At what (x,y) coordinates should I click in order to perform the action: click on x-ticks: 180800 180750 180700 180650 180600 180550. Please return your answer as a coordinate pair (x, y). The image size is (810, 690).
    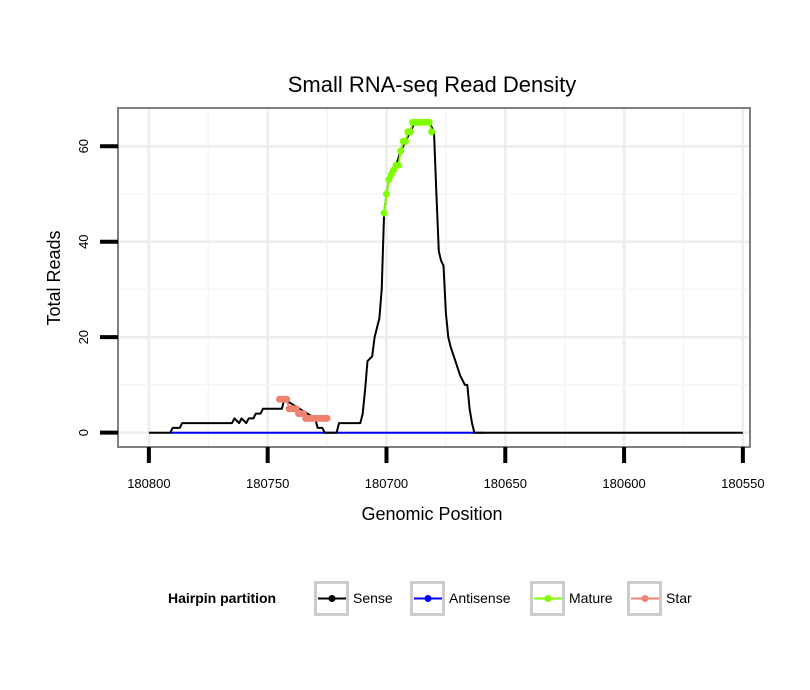
    Looking at the image, I should click on (446, 469).